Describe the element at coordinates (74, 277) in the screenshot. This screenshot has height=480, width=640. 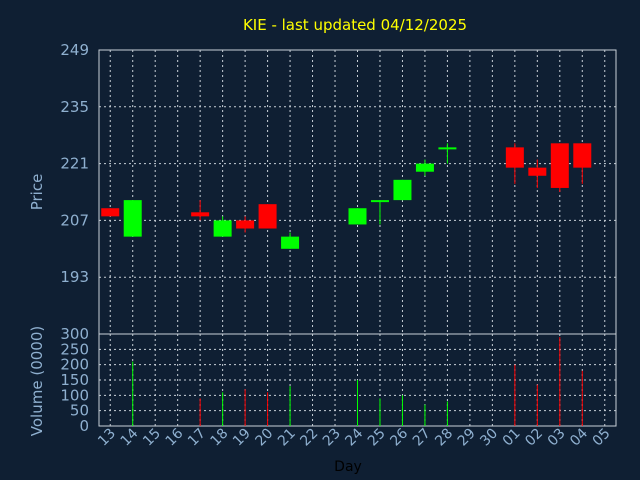
I see `price-tick-label: 193` at that location.